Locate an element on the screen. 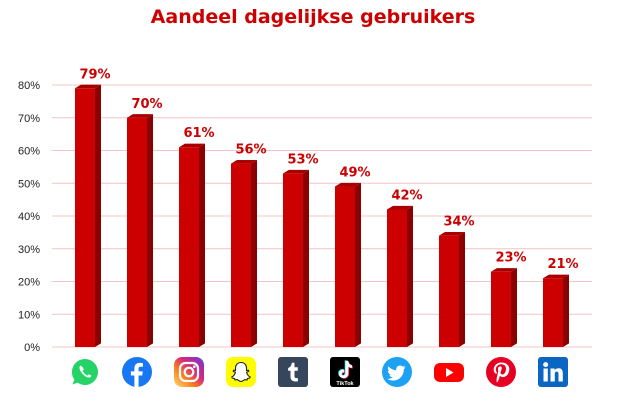 The width and height of the screenshot is (626, 404). data-label: 34% is located at coordinates (458, 222).